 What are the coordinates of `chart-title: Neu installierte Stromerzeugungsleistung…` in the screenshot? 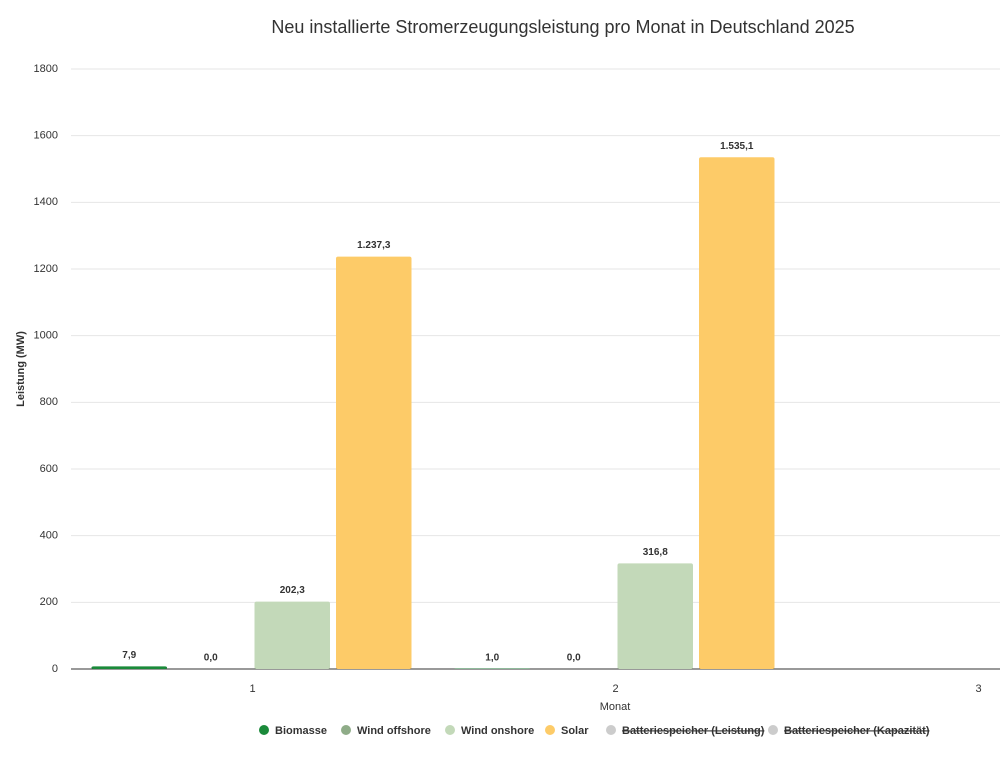 It's located at (562, 27).